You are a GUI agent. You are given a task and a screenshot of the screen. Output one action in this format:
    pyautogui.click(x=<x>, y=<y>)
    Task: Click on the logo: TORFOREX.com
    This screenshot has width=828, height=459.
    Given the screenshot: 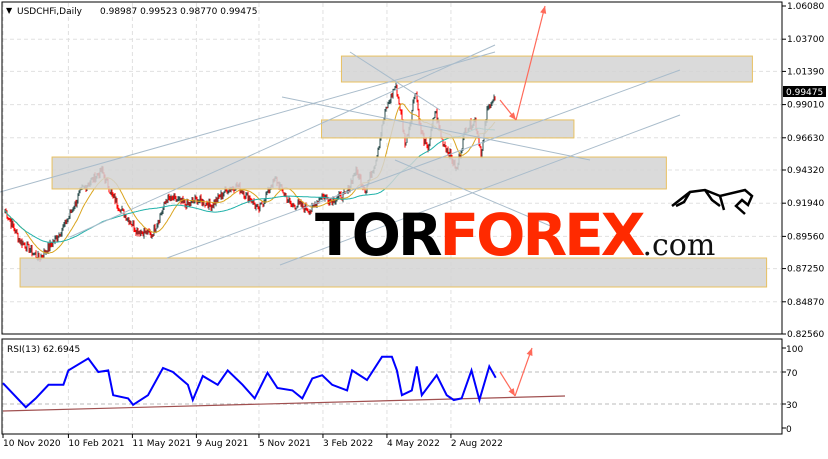 What is the action you would take?
    pyautogui.click(x=534, y=228)
    